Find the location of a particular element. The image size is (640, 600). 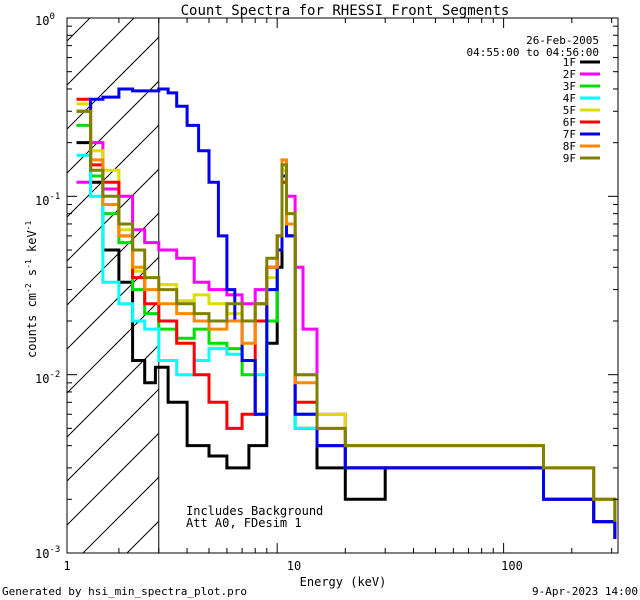

x-tick-label-10: 10 is located at coordinates (294, 566).